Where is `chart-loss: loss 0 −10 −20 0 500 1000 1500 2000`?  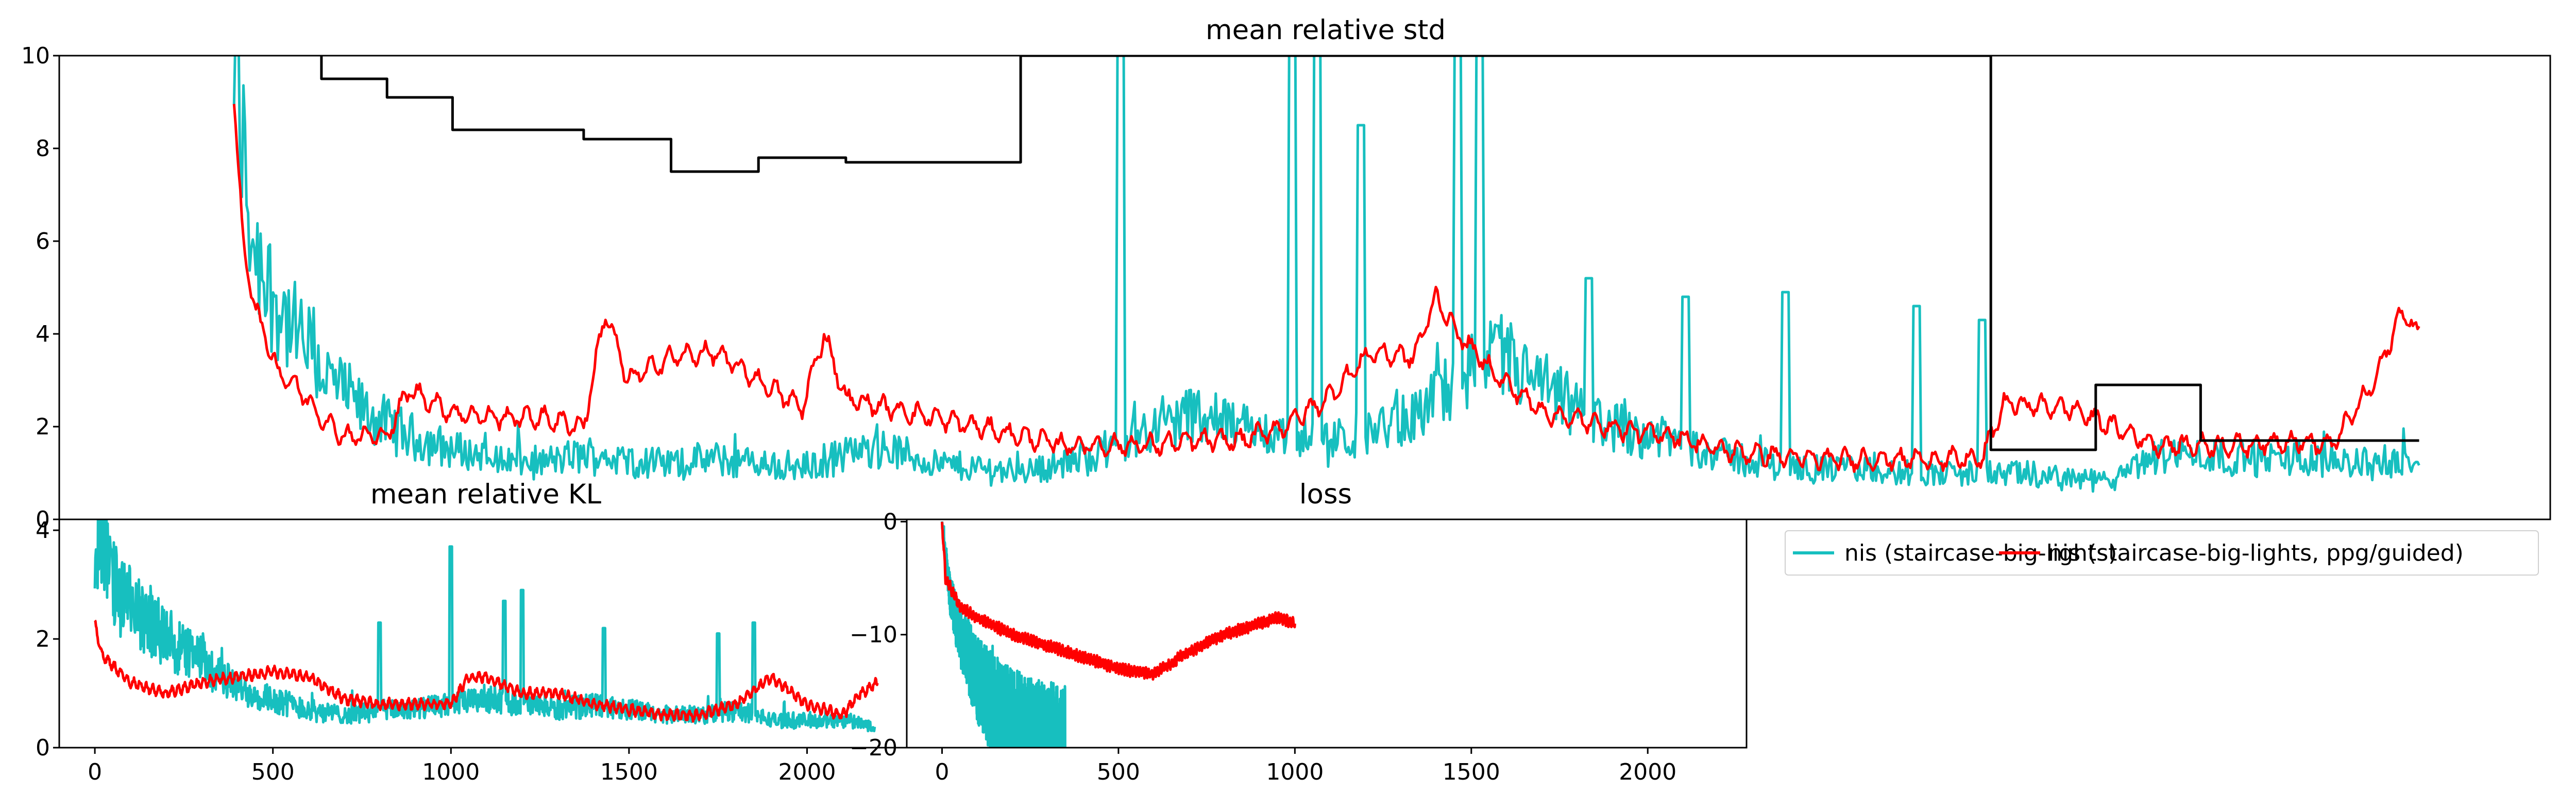 chart-loss: loss 0 −10 −20 0 500 1000 1500 2000 is located at coordinates (1299, 632).